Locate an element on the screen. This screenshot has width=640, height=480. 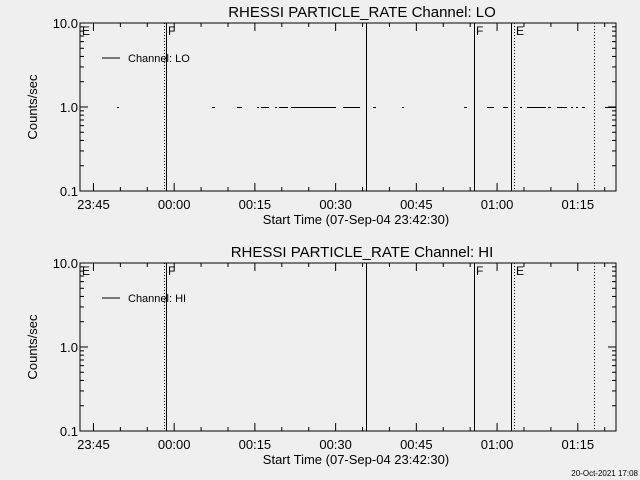
footer-timestamp: 20-Oct-2021 17:08 is located at coordinates (604, 473).